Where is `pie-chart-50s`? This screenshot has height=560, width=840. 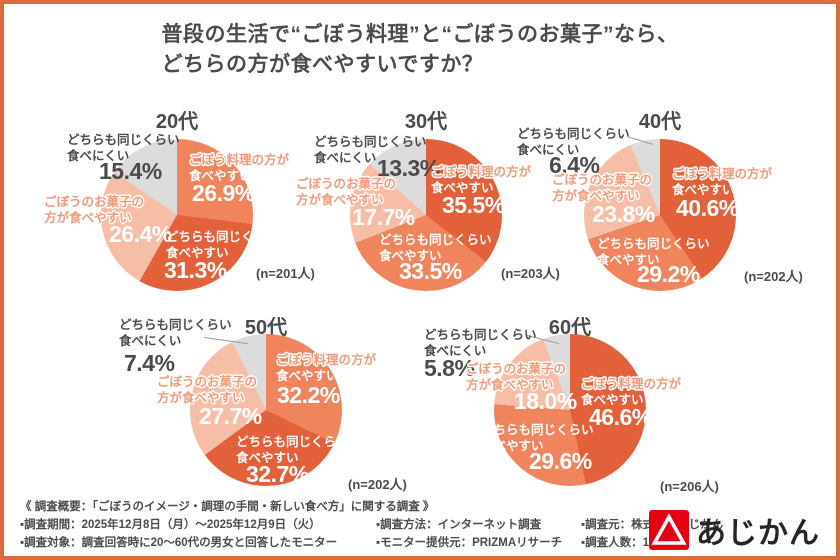 pie-chart-50s is located at coordinates (266, 410).